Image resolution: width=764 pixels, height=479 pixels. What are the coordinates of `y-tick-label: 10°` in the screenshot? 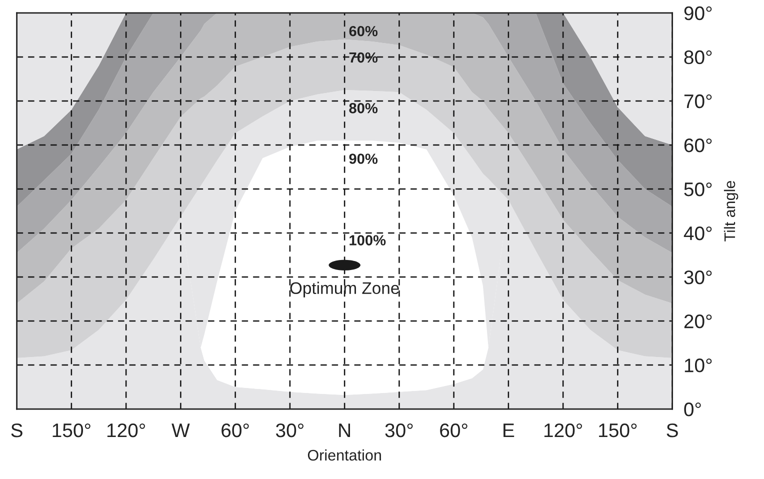 It's located at (698, 365).